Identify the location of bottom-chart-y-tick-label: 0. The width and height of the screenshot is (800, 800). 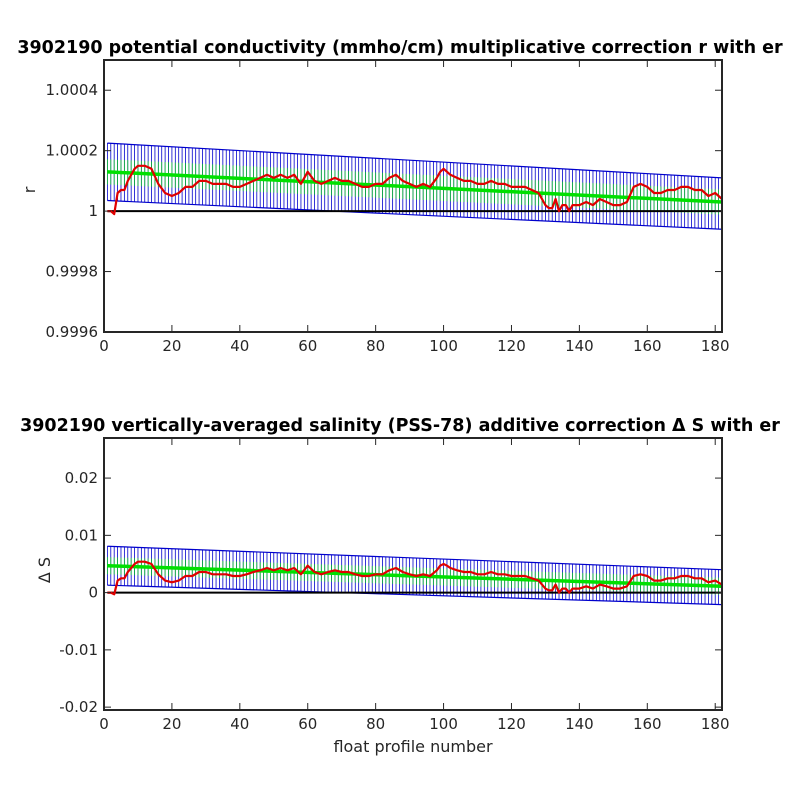
(93, 593).